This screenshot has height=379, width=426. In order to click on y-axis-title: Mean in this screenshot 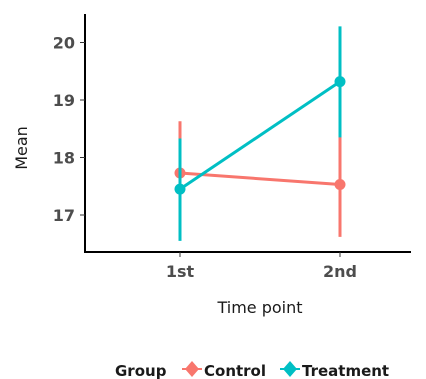, I will do `click(21, 148)`.